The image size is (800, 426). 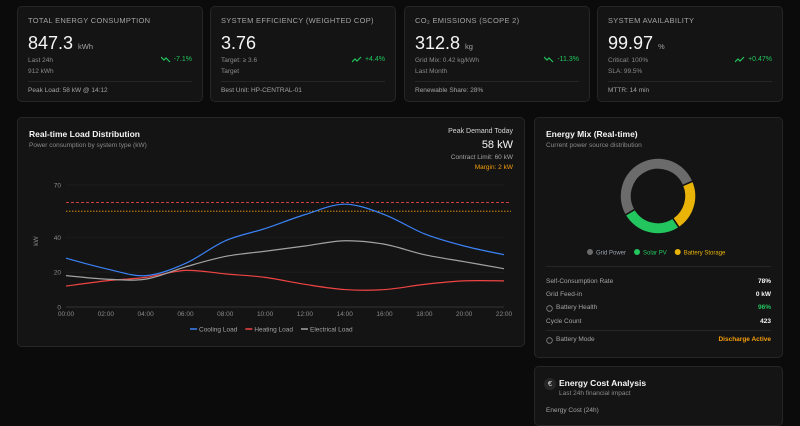 What do you see at coordinates (592, 134) in the screenshot?
I see `chart-title: Energy Mix (Real-time)` at bounding box center [592, 134].